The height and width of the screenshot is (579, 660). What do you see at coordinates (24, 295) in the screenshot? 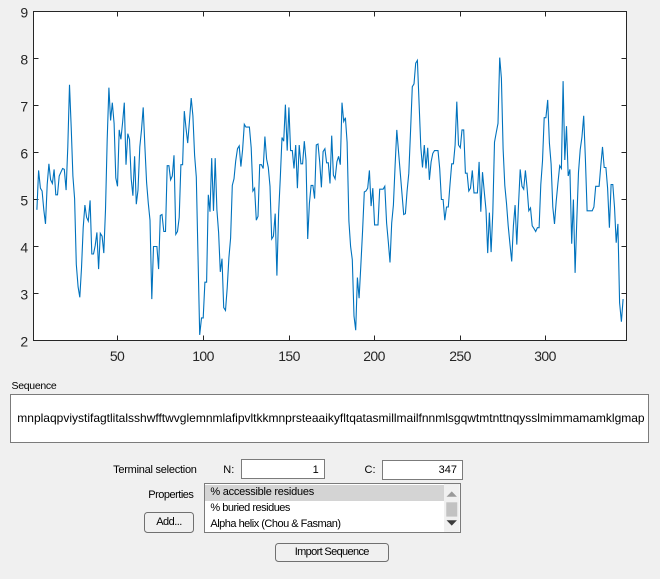
I see `svg-text: 3` at bounding box center [24, 295].